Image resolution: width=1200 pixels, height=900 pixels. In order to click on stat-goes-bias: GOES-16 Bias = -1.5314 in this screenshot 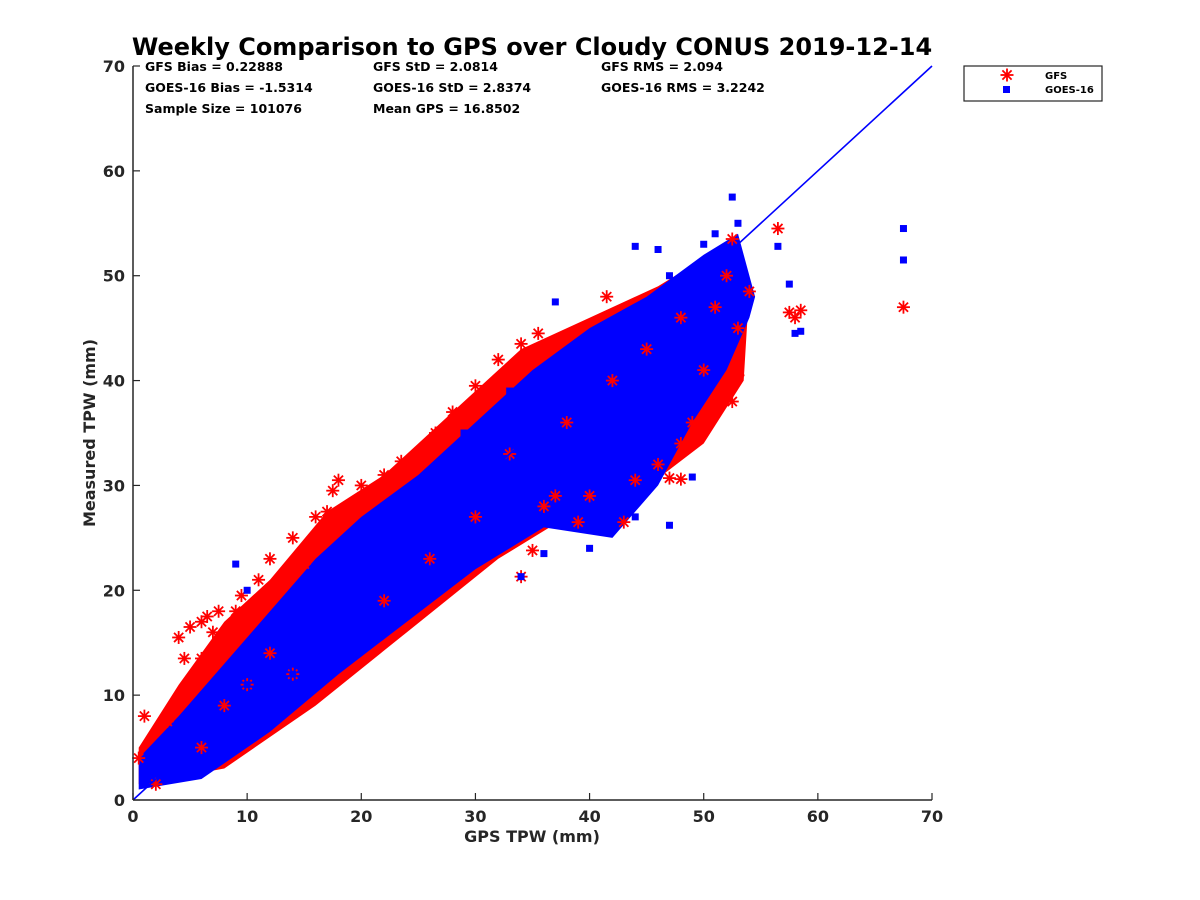, I will do `click(229, 87)`.